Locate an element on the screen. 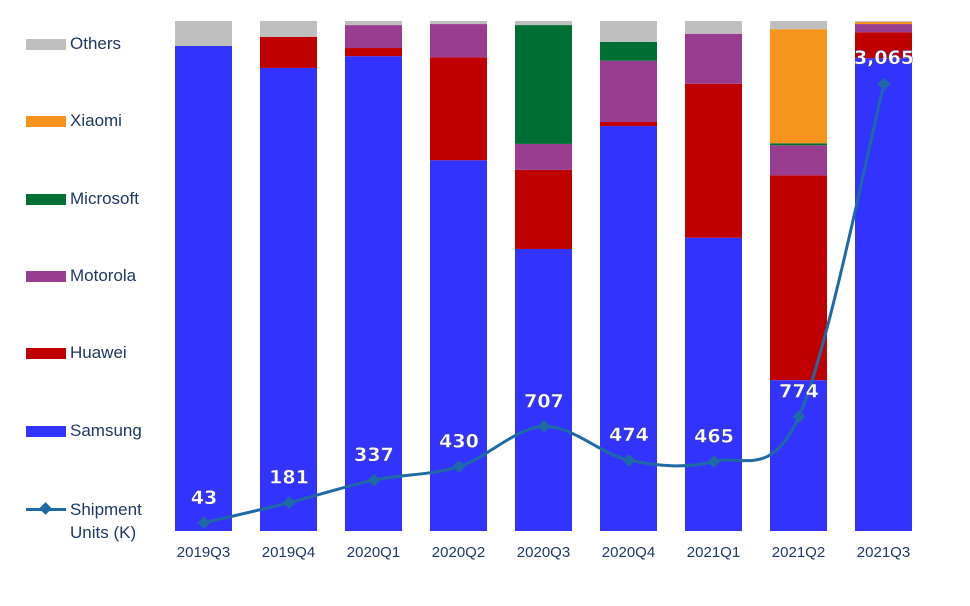 The image size is (970, 606). legend-xiaomi: Xiaomi is located at coordinates (74, 121).